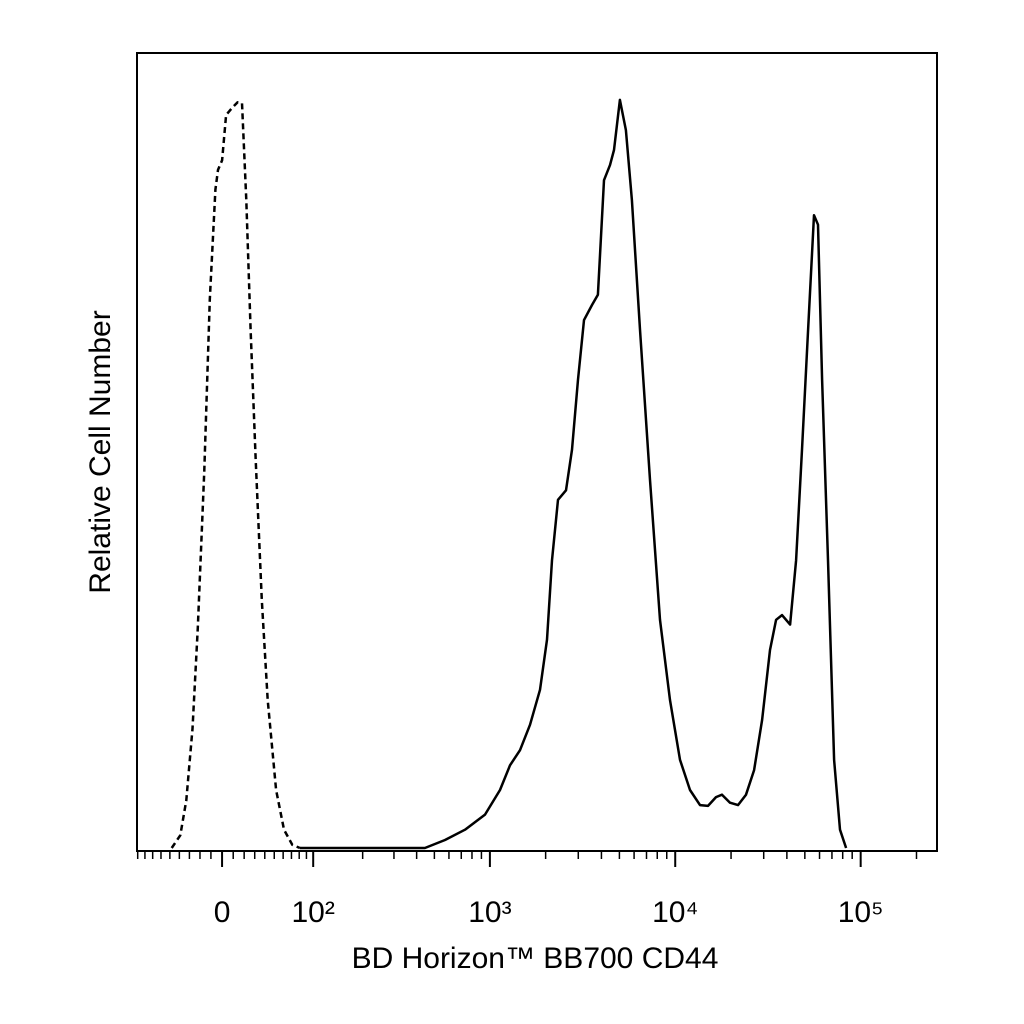 This screenshot has width=1024, height=1024. Describe the element at coordinates (313, 912) in the screenshot. I see `x-tick-label: 10²` at that location.